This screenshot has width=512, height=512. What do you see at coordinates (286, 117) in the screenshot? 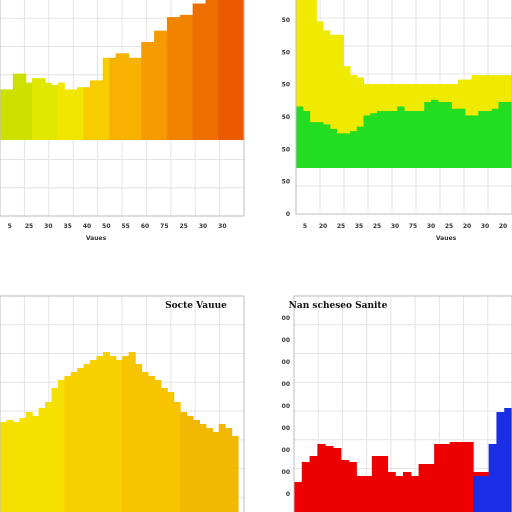
I see `y-tick-labels: 0 50 50 50 50 50 50` at bounding box center [286, 117].